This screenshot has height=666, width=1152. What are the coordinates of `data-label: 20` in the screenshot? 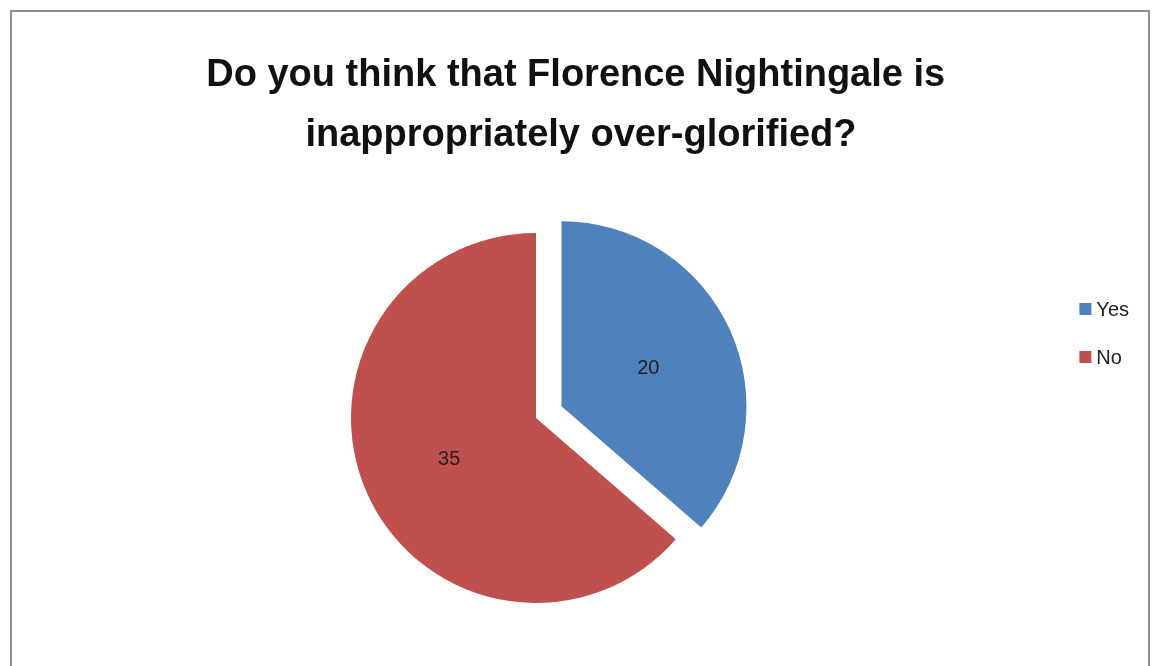 It's located at (648, 366).